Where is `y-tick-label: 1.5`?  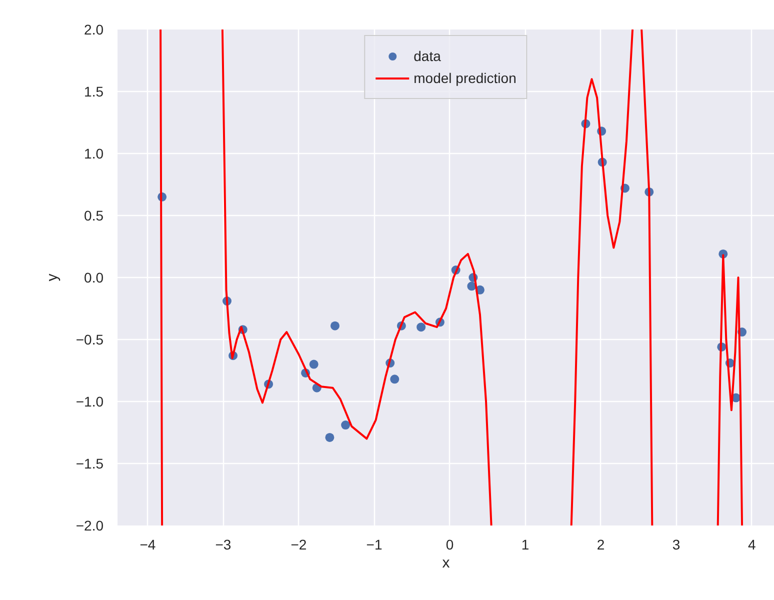 y-tick-label: 1.5 is located at coordinates (94, 92).